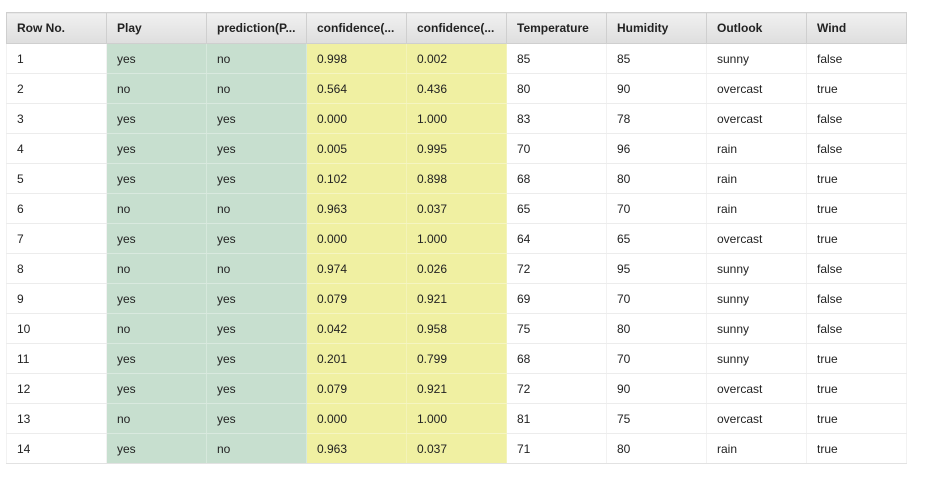 This screenshot has width=940, height=480. I want to click on cell-humidity: 78, so click(656, 118).